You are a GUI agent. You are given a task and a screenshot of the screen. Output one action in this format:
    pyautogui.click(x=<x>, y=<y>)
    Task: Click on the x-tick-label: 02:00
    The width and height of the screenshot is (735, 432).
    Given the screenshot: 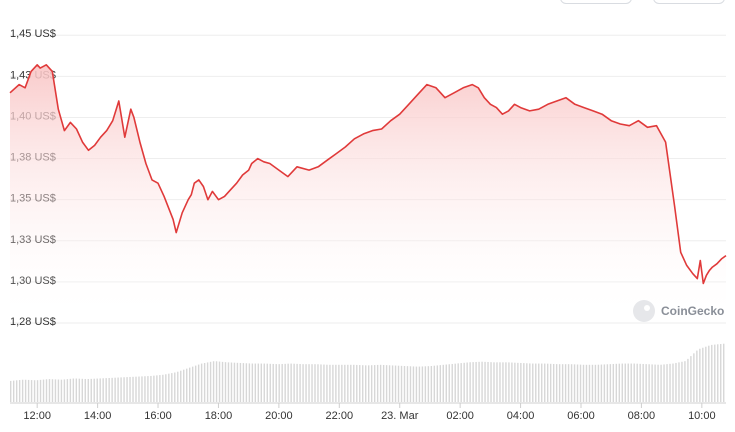 What is the action you would take?
    pyautogui.click(x=460, y=416)
    